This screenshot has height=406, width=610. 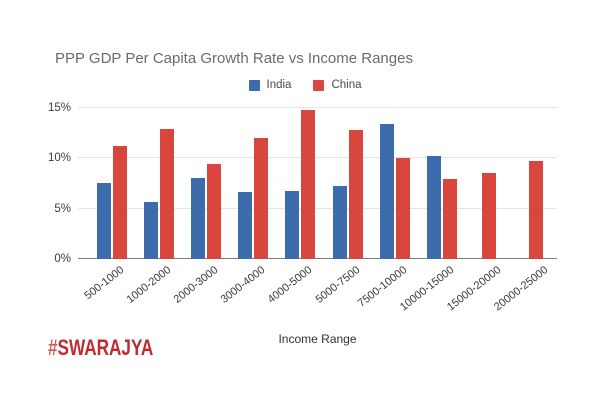 What do you see at coordinates (474, 289) in the screenshot?
I see `x-tick-label: 15000-20000` at bounding box center [474, 289].